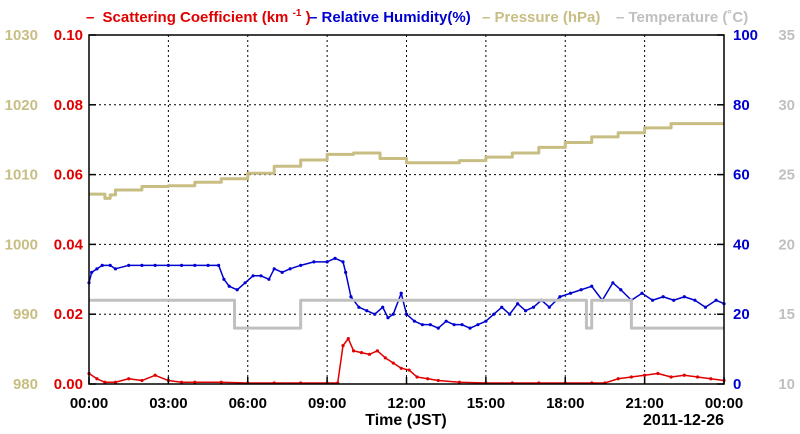 This screenshot has width=800, height=434. I want to click on series-line-pressure, so click(406, 161).